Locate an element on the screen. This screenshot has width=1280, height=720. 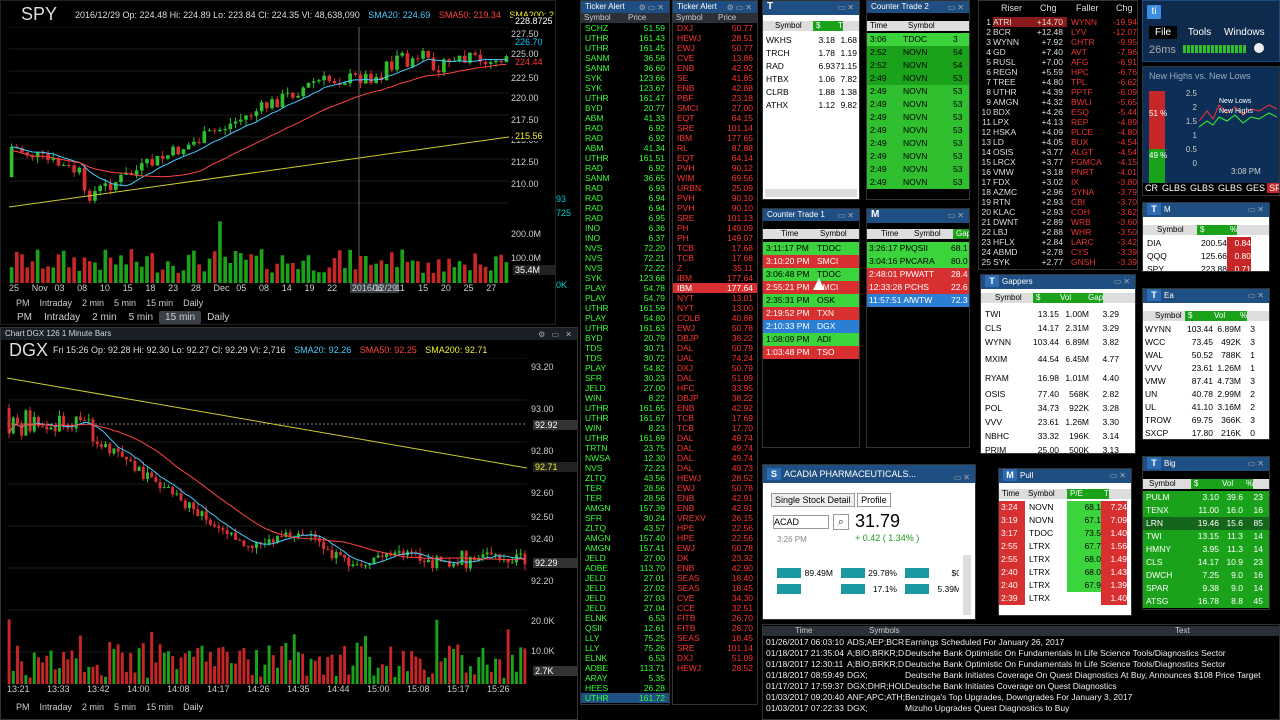
table-row: UTHR 161.45 is located at coordinates (625, 48).